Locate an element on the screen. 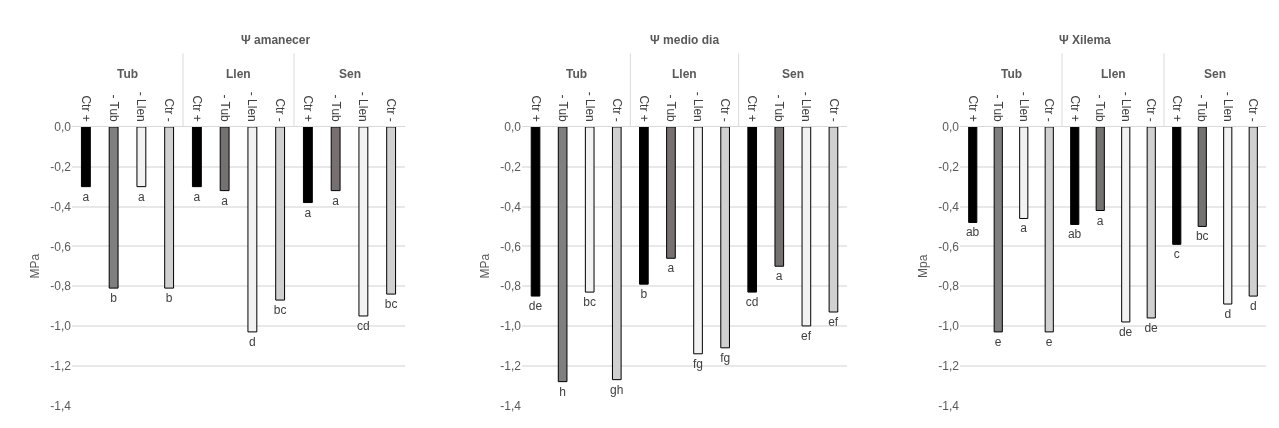 The image size is (1279, 428). data-label: gh is located at coordinates (617, 389).